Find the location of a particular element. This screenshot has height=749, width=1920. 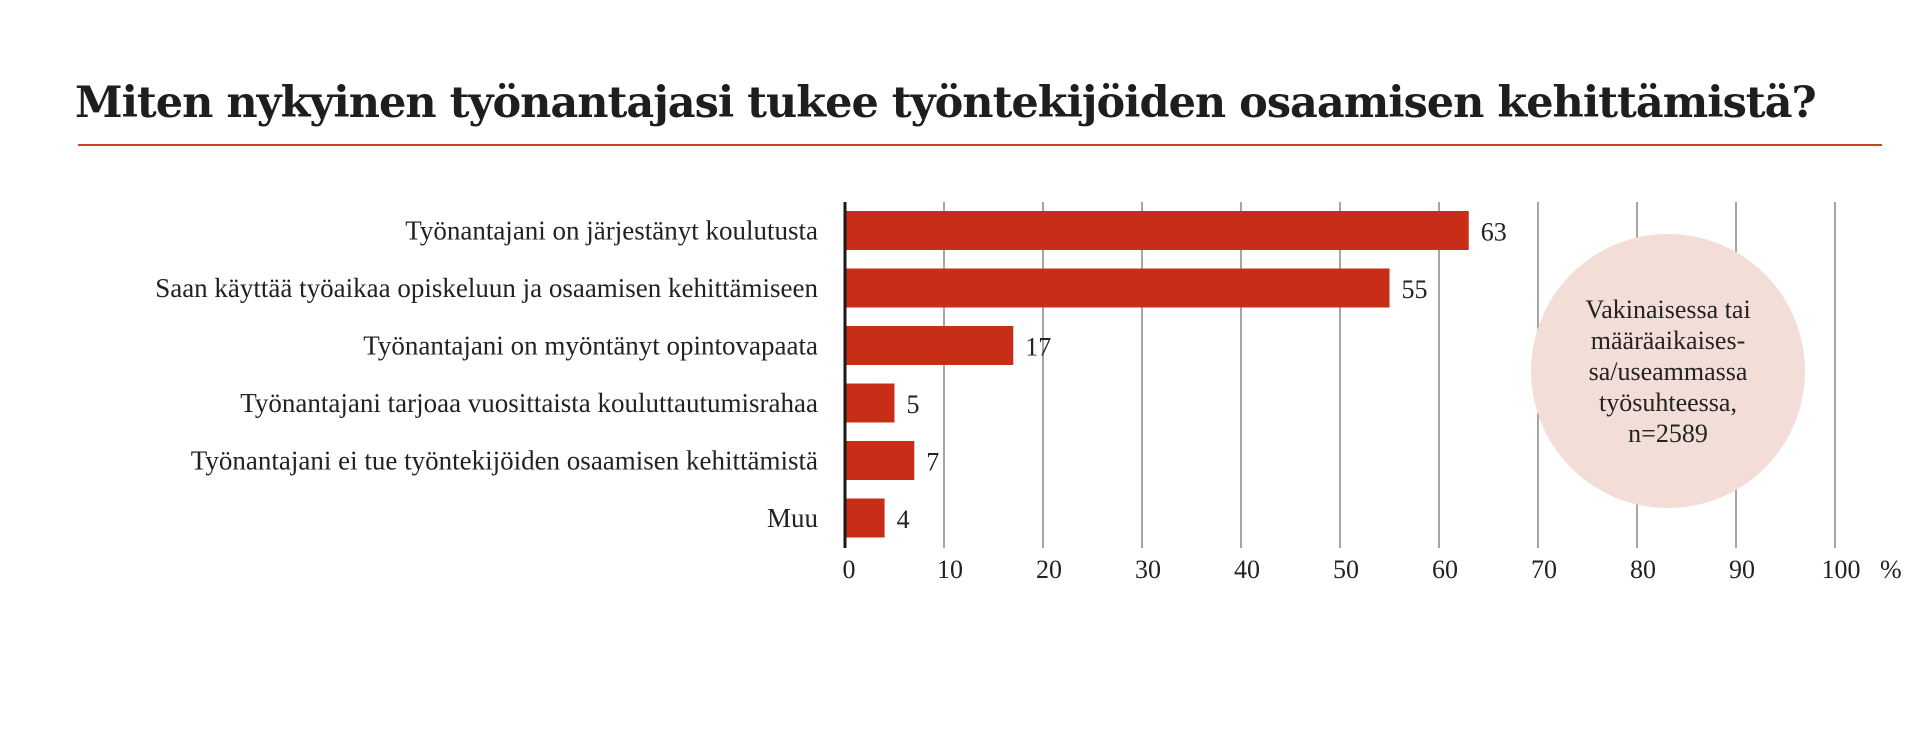

axis-unit-label: % is located at coordinates (1891, 569).